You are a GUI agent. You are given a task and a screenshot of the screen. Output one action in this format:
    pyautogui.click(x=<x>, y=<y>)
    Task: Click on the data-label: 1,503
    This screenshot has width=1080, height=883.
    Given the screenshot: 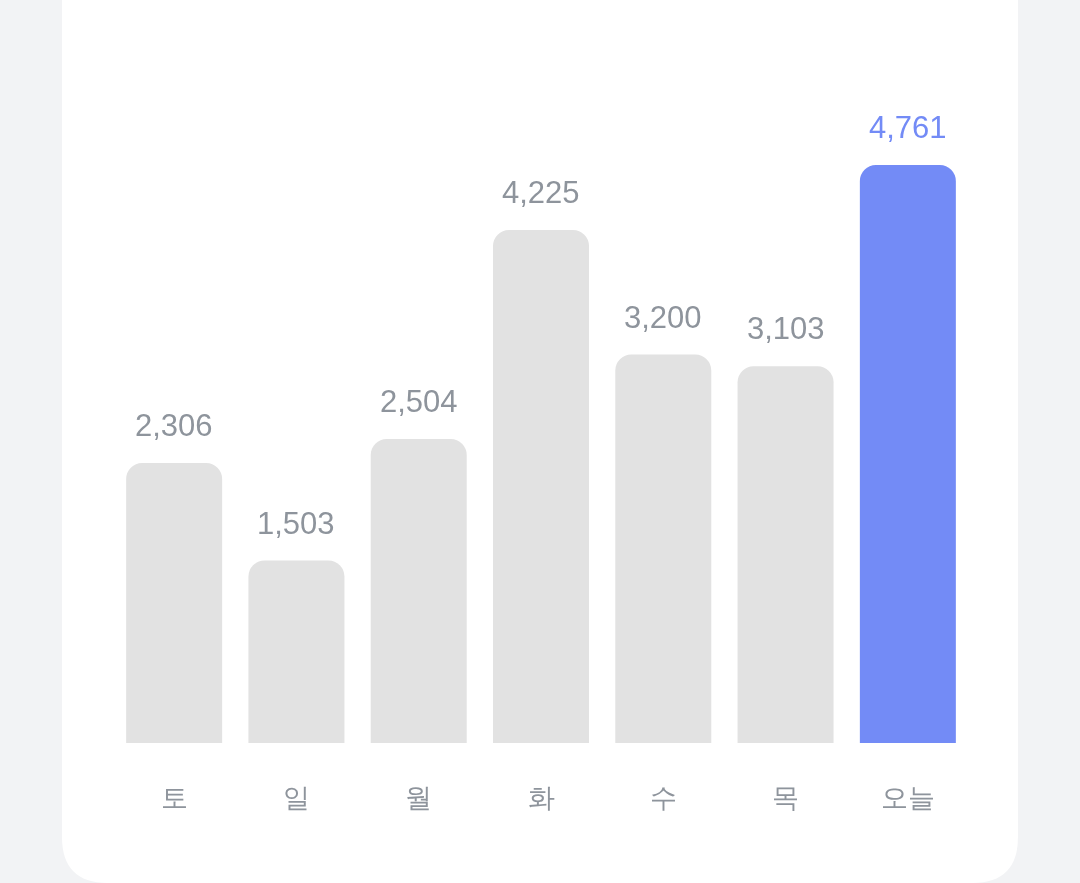 What is the action you would take?
    pyautogui.click(x=296, y=523)
    